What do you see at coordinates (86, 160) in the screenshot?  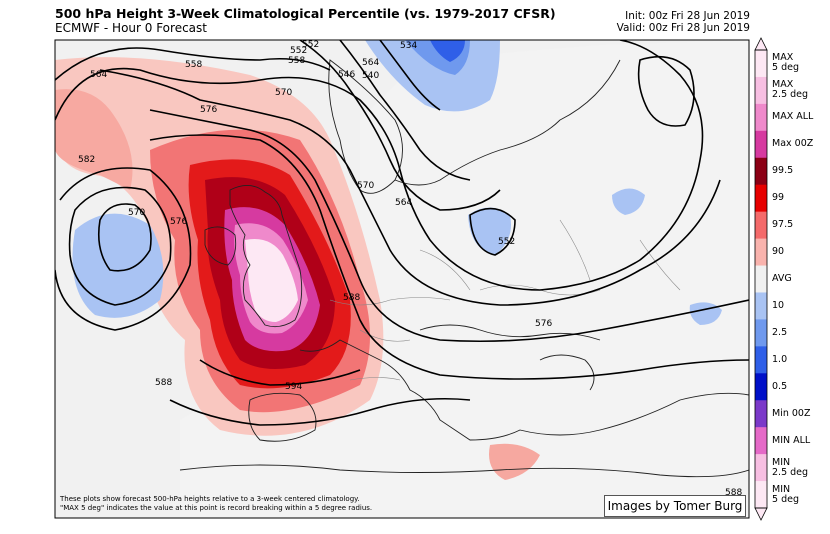 I see `contour-label: 582` at bounding box center [86, 160].